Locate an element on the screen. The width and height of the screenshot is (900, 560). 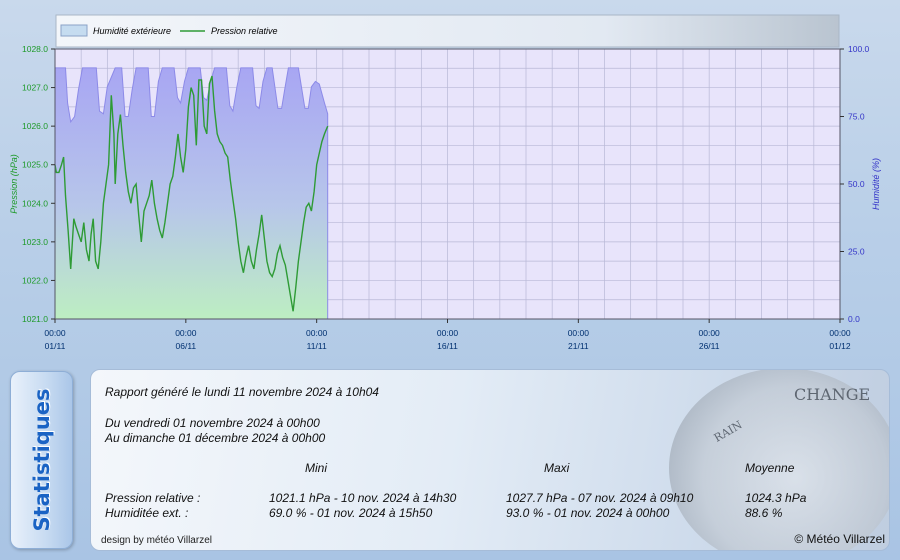
left-tick-label: 1026.0 is located at coordinates (35, 126).